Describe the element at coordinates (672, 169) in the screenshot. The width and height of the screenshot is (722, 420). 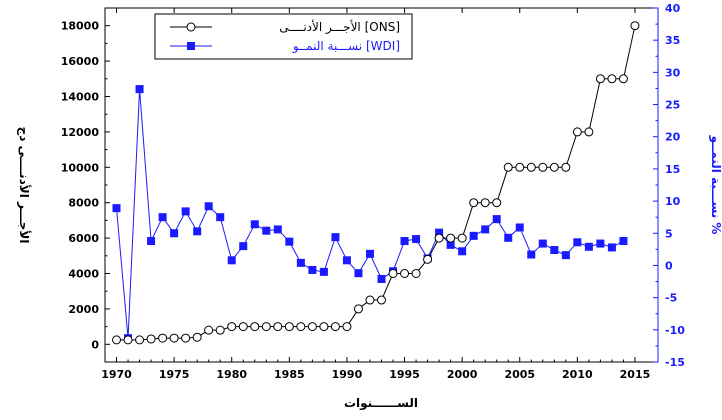
I see `y-right-tick-label: 15` at that location.